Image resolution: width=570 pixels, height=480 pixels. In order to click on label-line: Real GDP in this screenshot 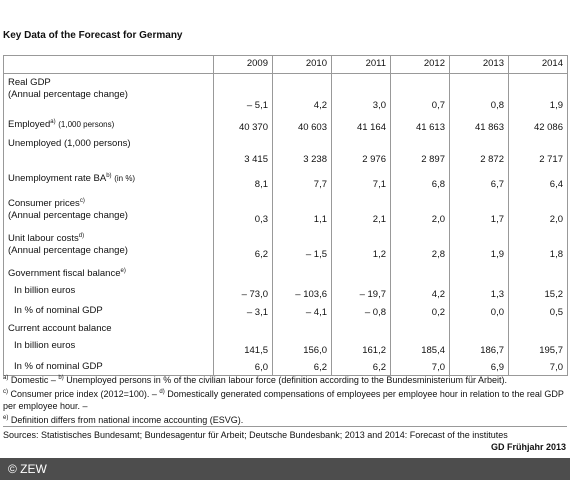, I will do `click(108, 83)`.